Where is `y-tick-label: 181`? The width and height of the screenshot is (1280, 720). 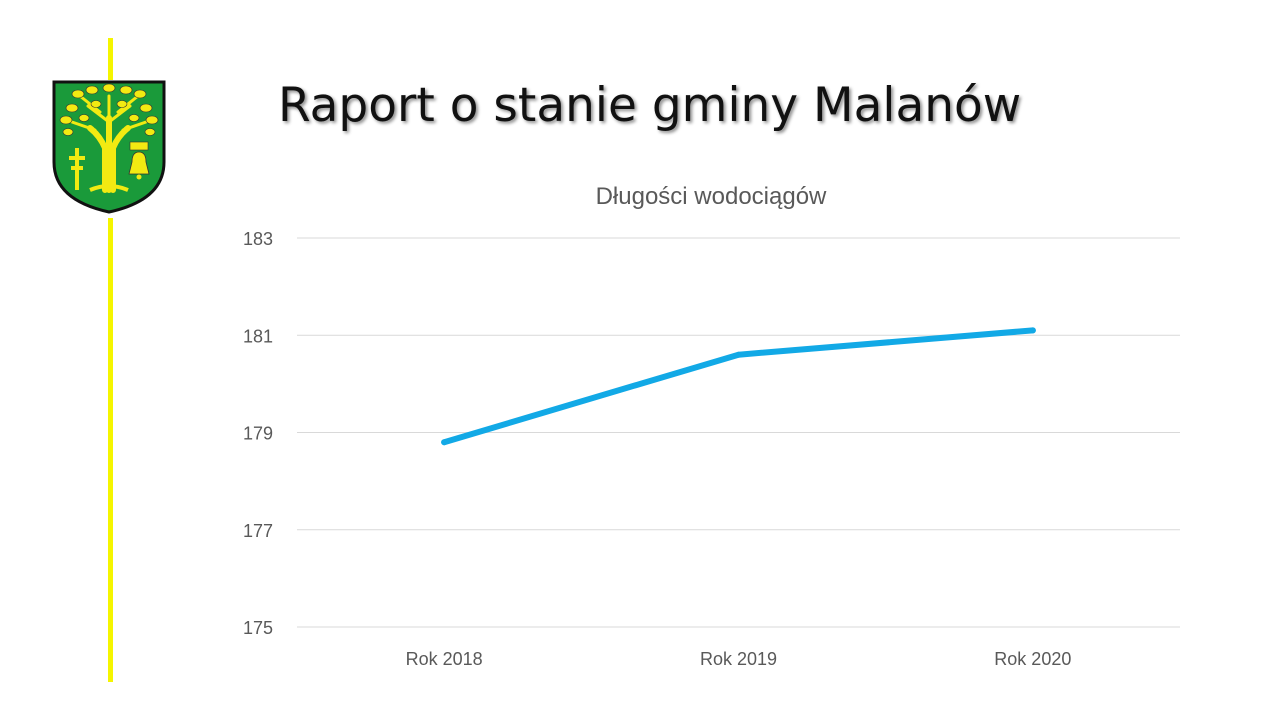 y-tick-label: 181 is located at coordinates (258, 336).